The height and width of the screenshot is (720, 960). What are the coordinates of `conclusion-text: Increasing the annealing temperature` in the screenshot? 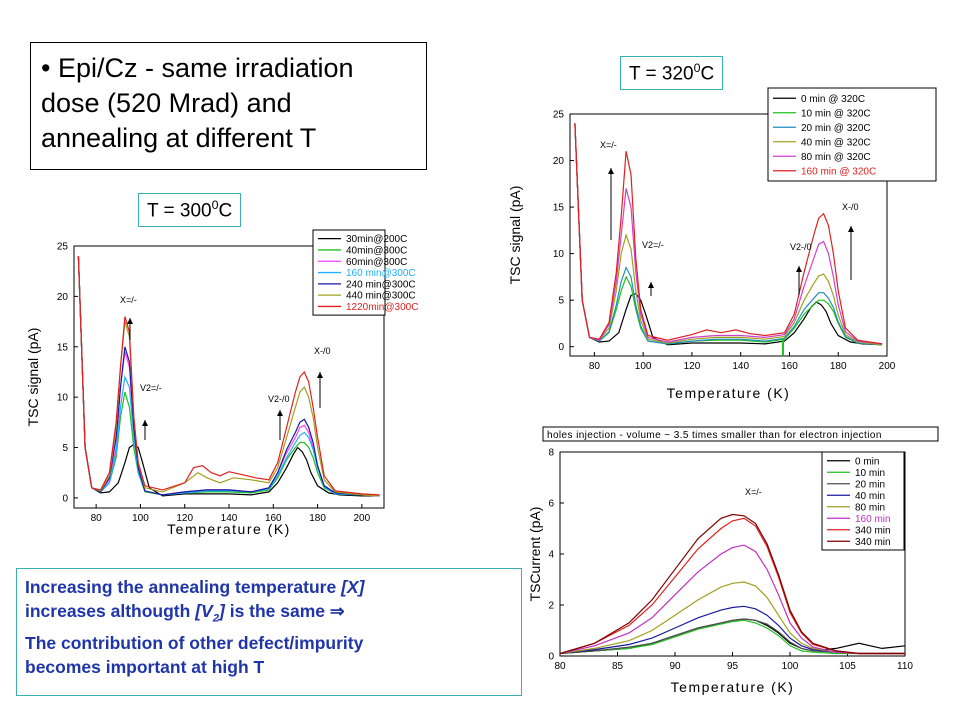 It's located at (183, 587).